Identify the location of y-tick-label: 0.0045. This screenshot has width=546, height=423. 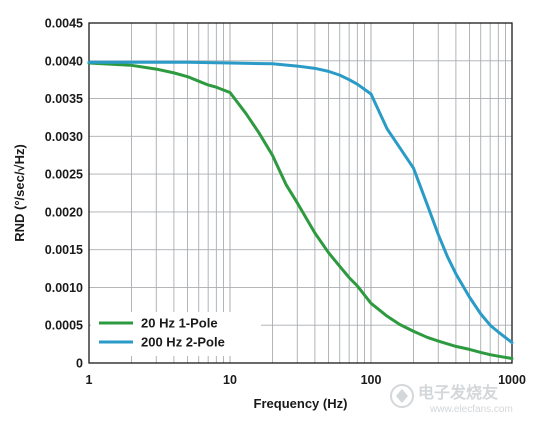
(64, 24).